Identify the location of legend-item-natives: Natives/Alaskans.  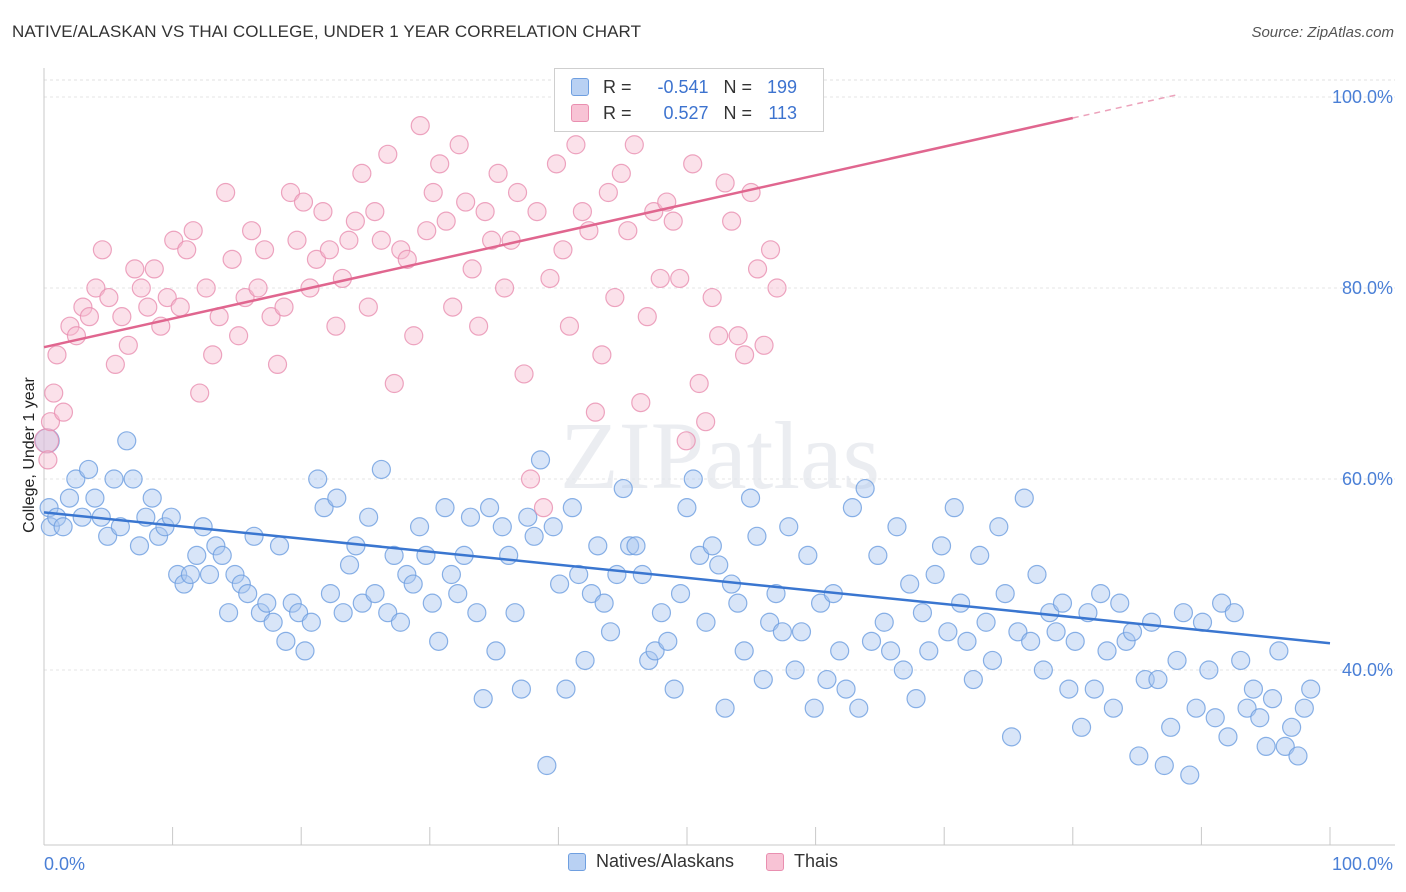
(651, 861).